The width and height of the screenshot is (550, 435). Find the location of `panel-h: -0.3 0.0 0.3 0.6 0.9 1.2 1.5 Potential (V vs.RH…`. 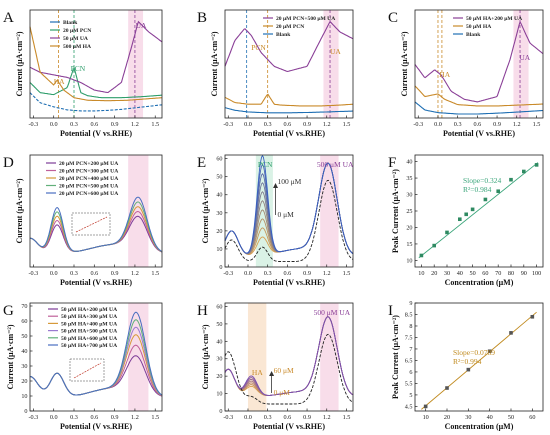

panel-h: -0.3 0.0 0.3 0.6 0.9 1.2 1.5 Potential (V vs.RH… is located at coordinates (277, 366).